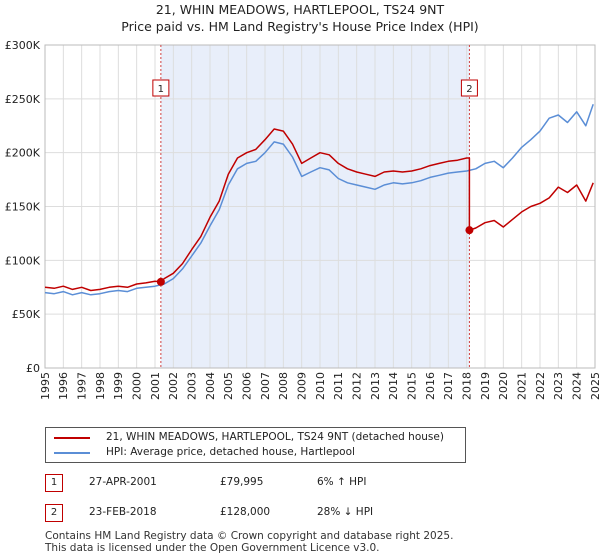 Image resolution: width=600 pixels, height=560 pixels. What do you see at coordinates (300, 9) in the screenshot?
I see `chart-title: 21, WHIN MEADOWS, HARTLEPOOL, TS24 9NT` at bounding box center [300, 9].